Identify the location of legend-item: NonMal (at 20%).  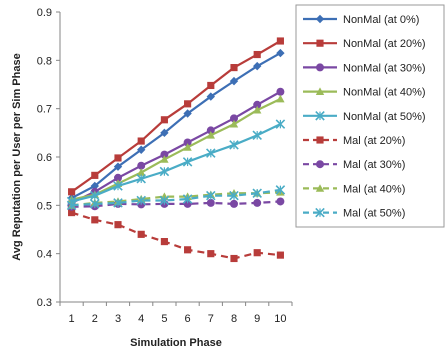
(364, 44).